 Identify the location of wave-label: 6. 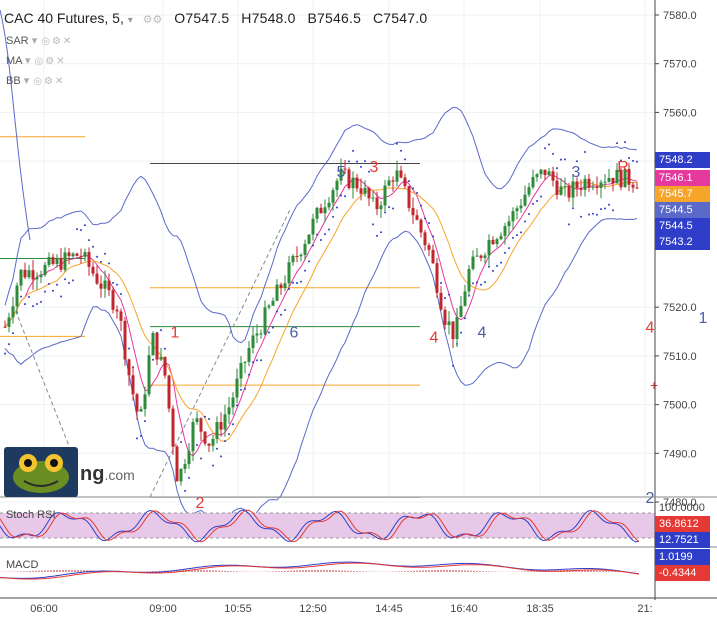
(294, 333).